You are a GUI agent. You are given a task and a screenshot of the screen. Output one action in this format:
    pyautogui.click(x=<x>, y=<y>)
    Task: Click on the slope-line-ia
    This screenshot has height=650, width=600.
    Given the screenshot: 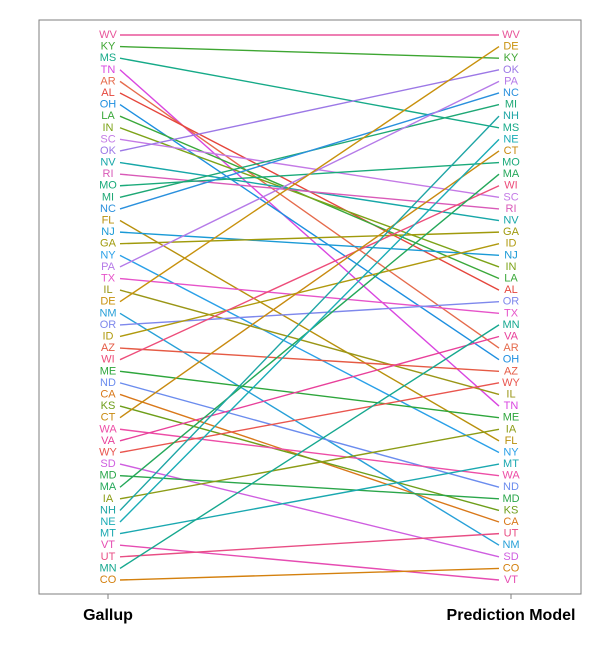 What is the action you would take?
    pyautogui.click(x=309, y=464)
    